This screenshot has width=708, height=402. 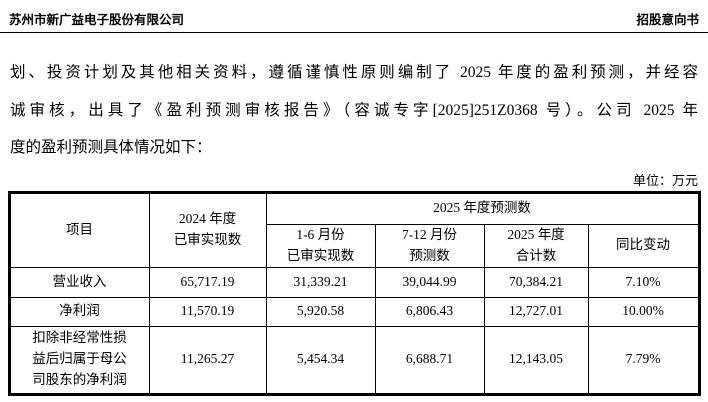 What do you see at coordinates (207, 282) in the screenshot?
I see `cell-2024-actual: 65,717.19` at bounding box center [207, 282].